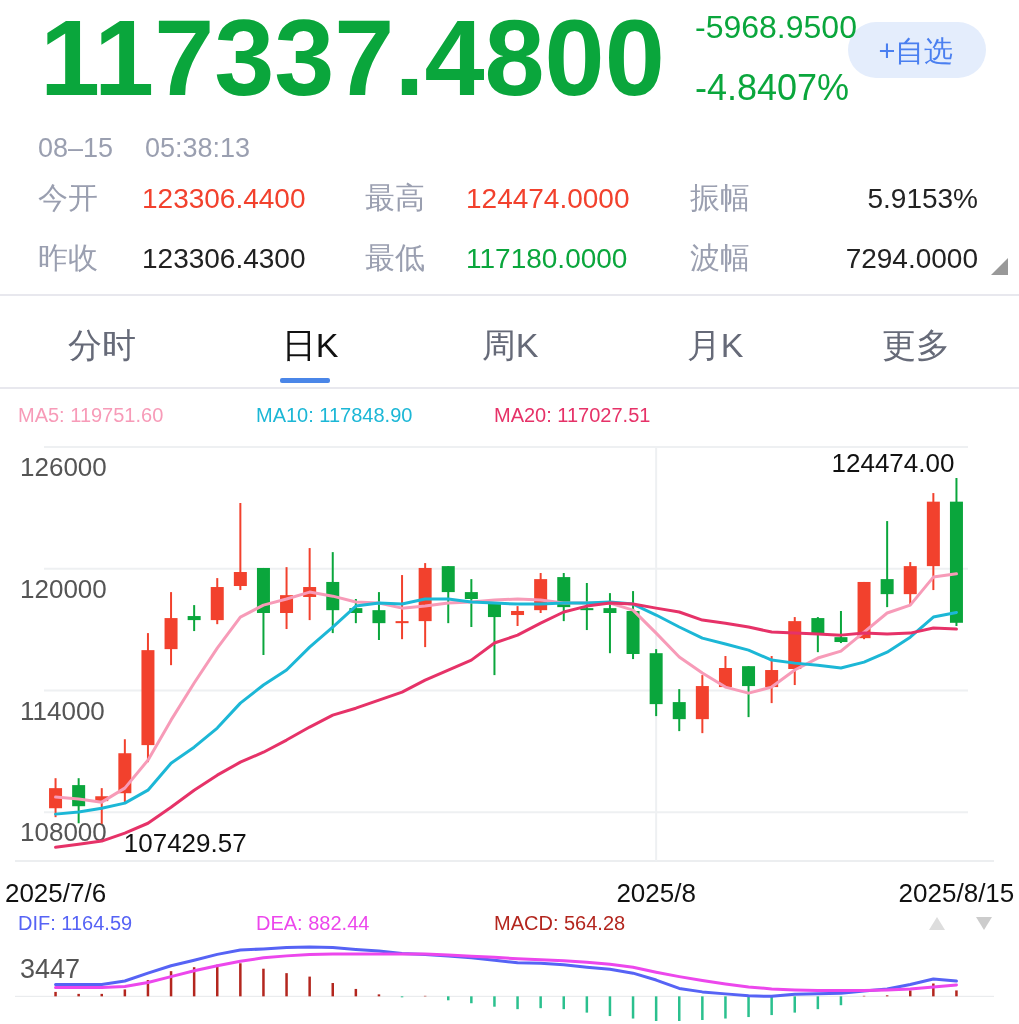 The height and width of the screenshot is (1024, 1019). I want to click on card-text: +自选, so click(916, 51).